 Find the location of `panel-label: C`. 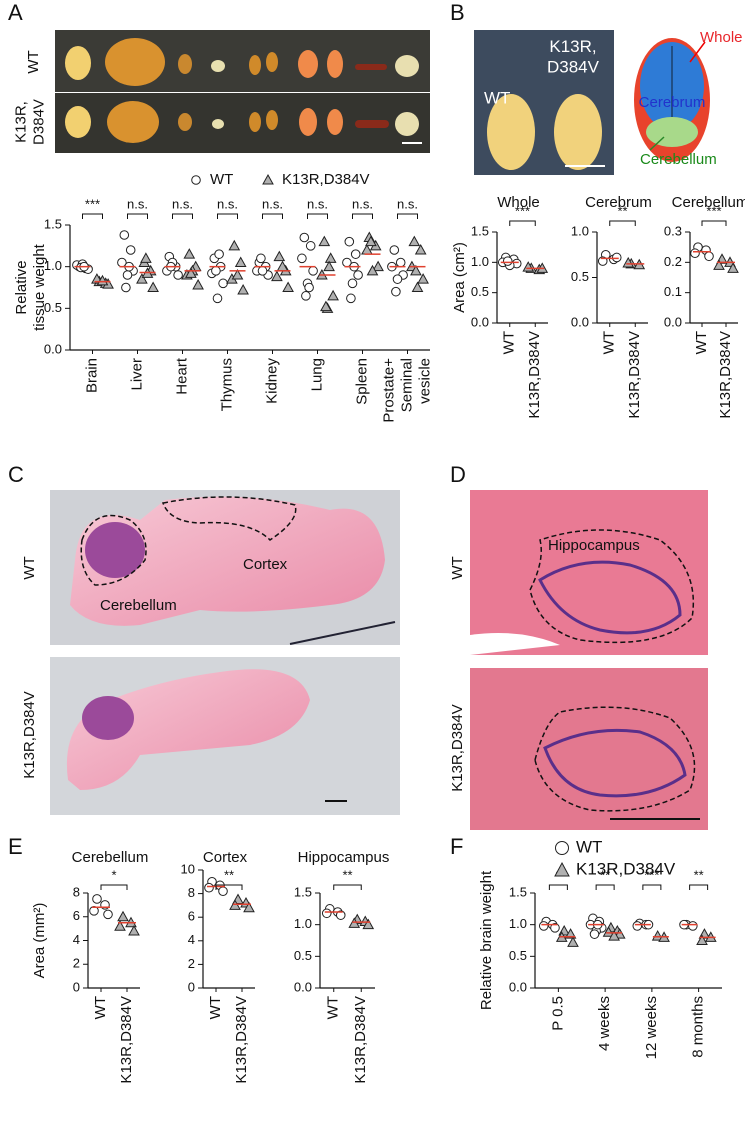

panel-label: C is located at coordinates (16, 474).